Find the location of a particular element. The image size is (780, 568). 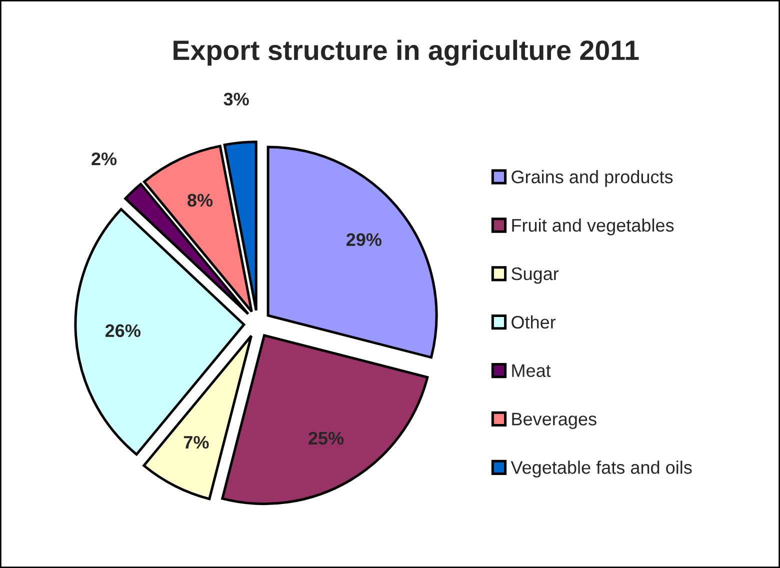

data-label: 7% is located at coordinates (196, 442).